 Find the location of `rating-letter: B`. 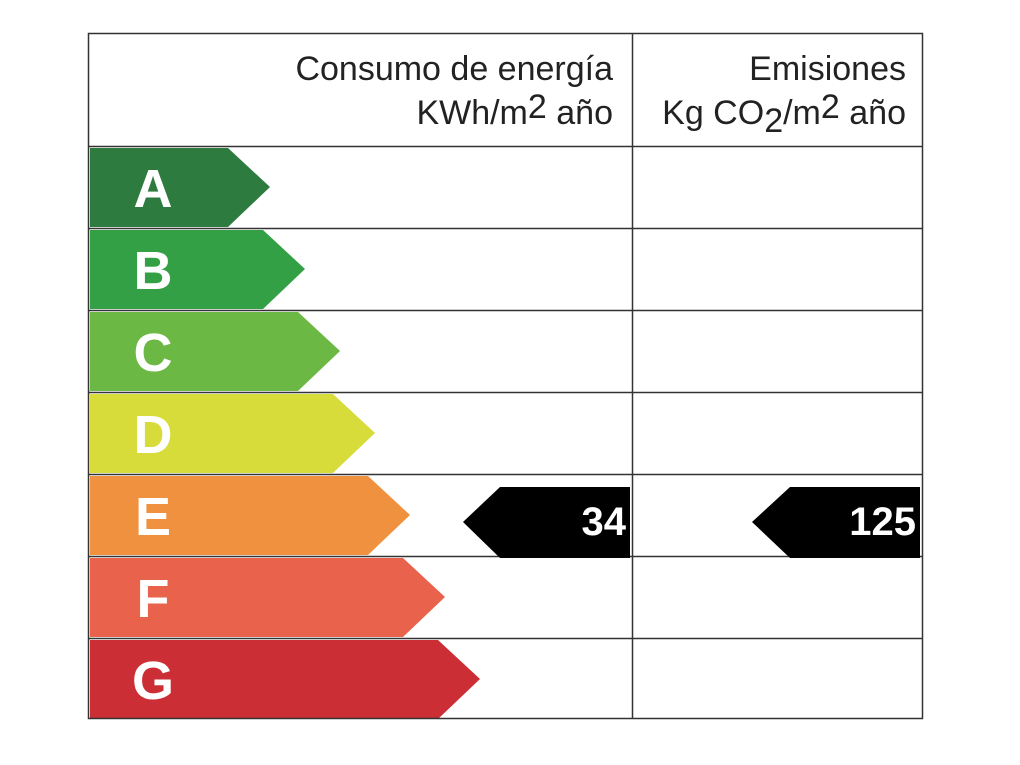

rating-letter: B is located at coordinates (153, 271).